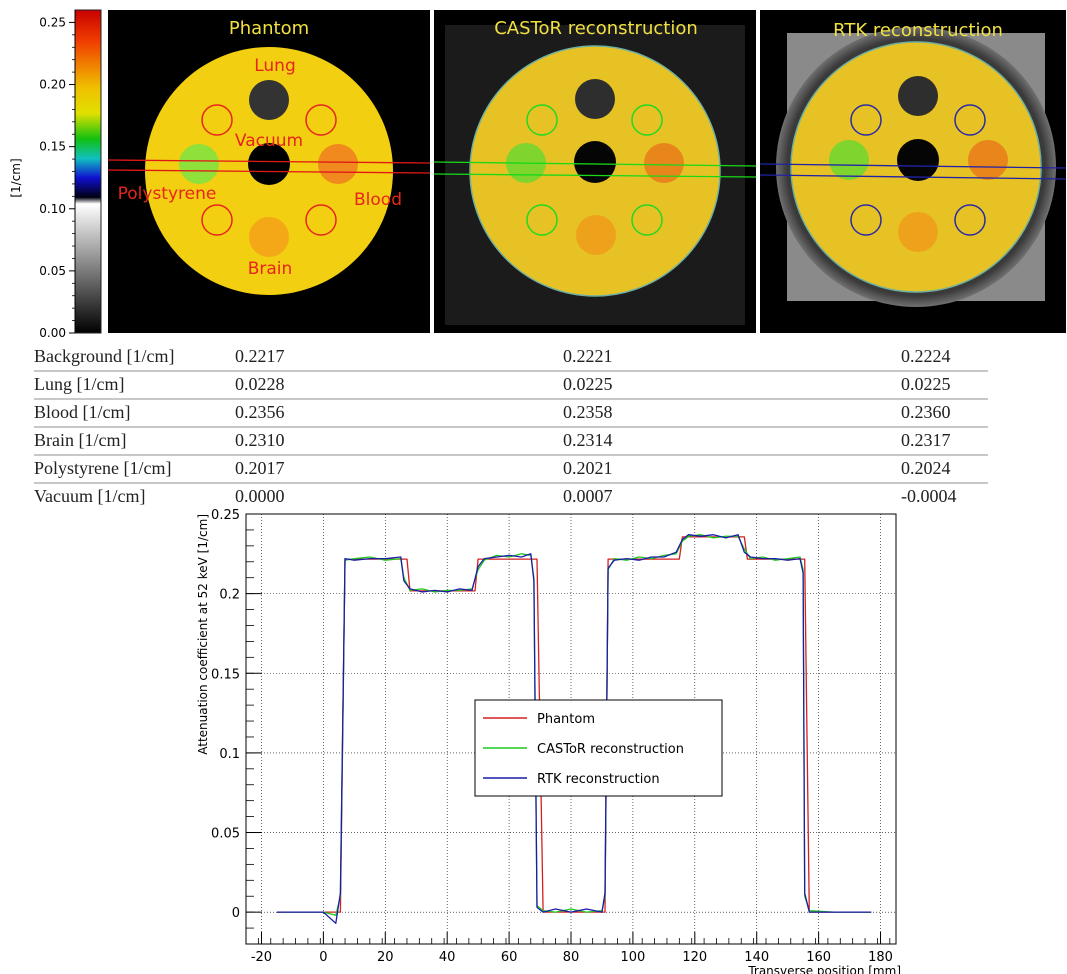 The image size is (1067, 974). What do you see at coordinates (824, 969) in the screenshot?
I see `x-axis-label: Transverse position [mm]` at bounding box center [824, 969].